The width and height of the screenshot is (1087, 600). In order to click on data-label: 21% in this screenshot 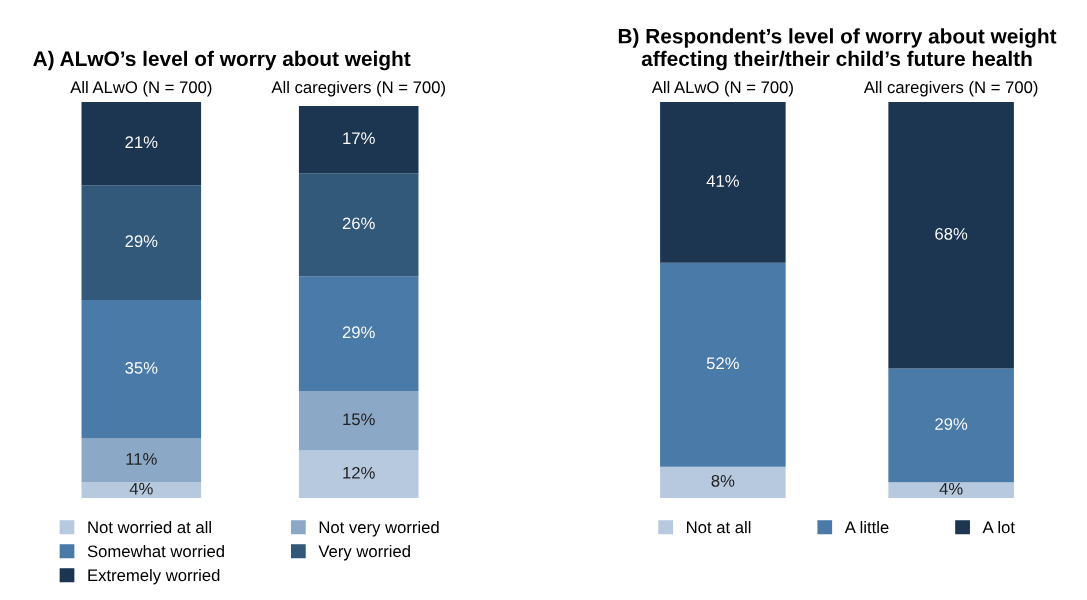, I will do `click(141, 142)`.